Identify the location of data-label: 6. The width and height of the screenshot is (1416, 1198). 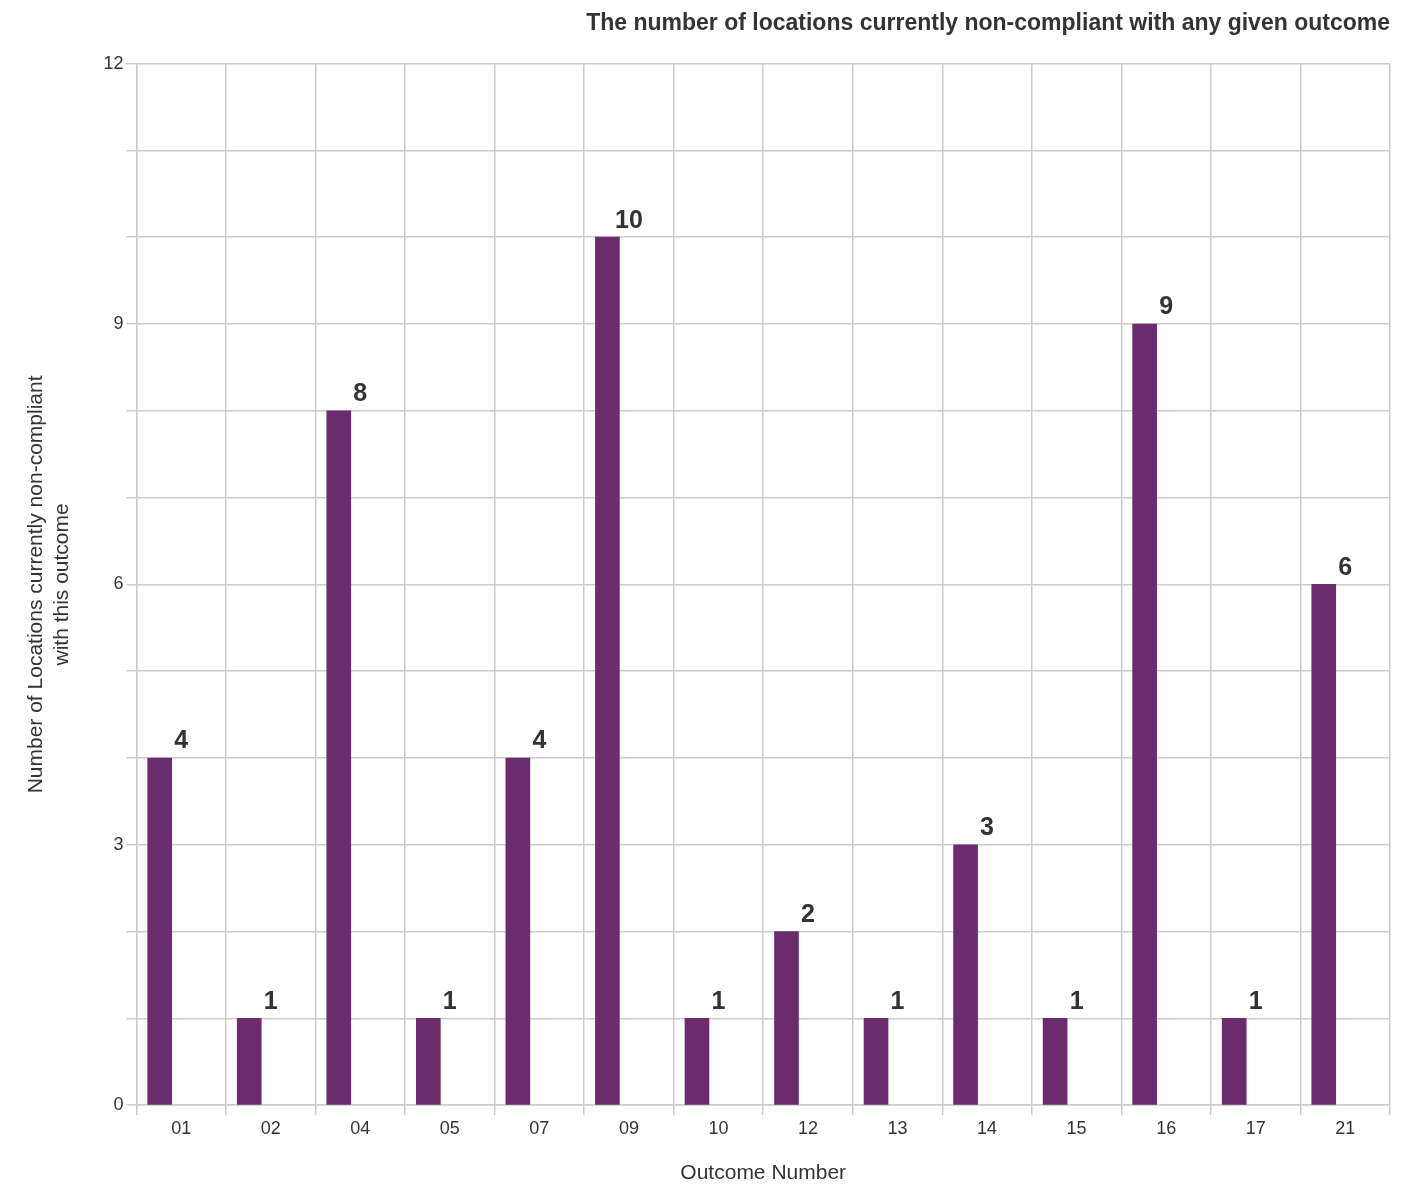
(1345, 565).